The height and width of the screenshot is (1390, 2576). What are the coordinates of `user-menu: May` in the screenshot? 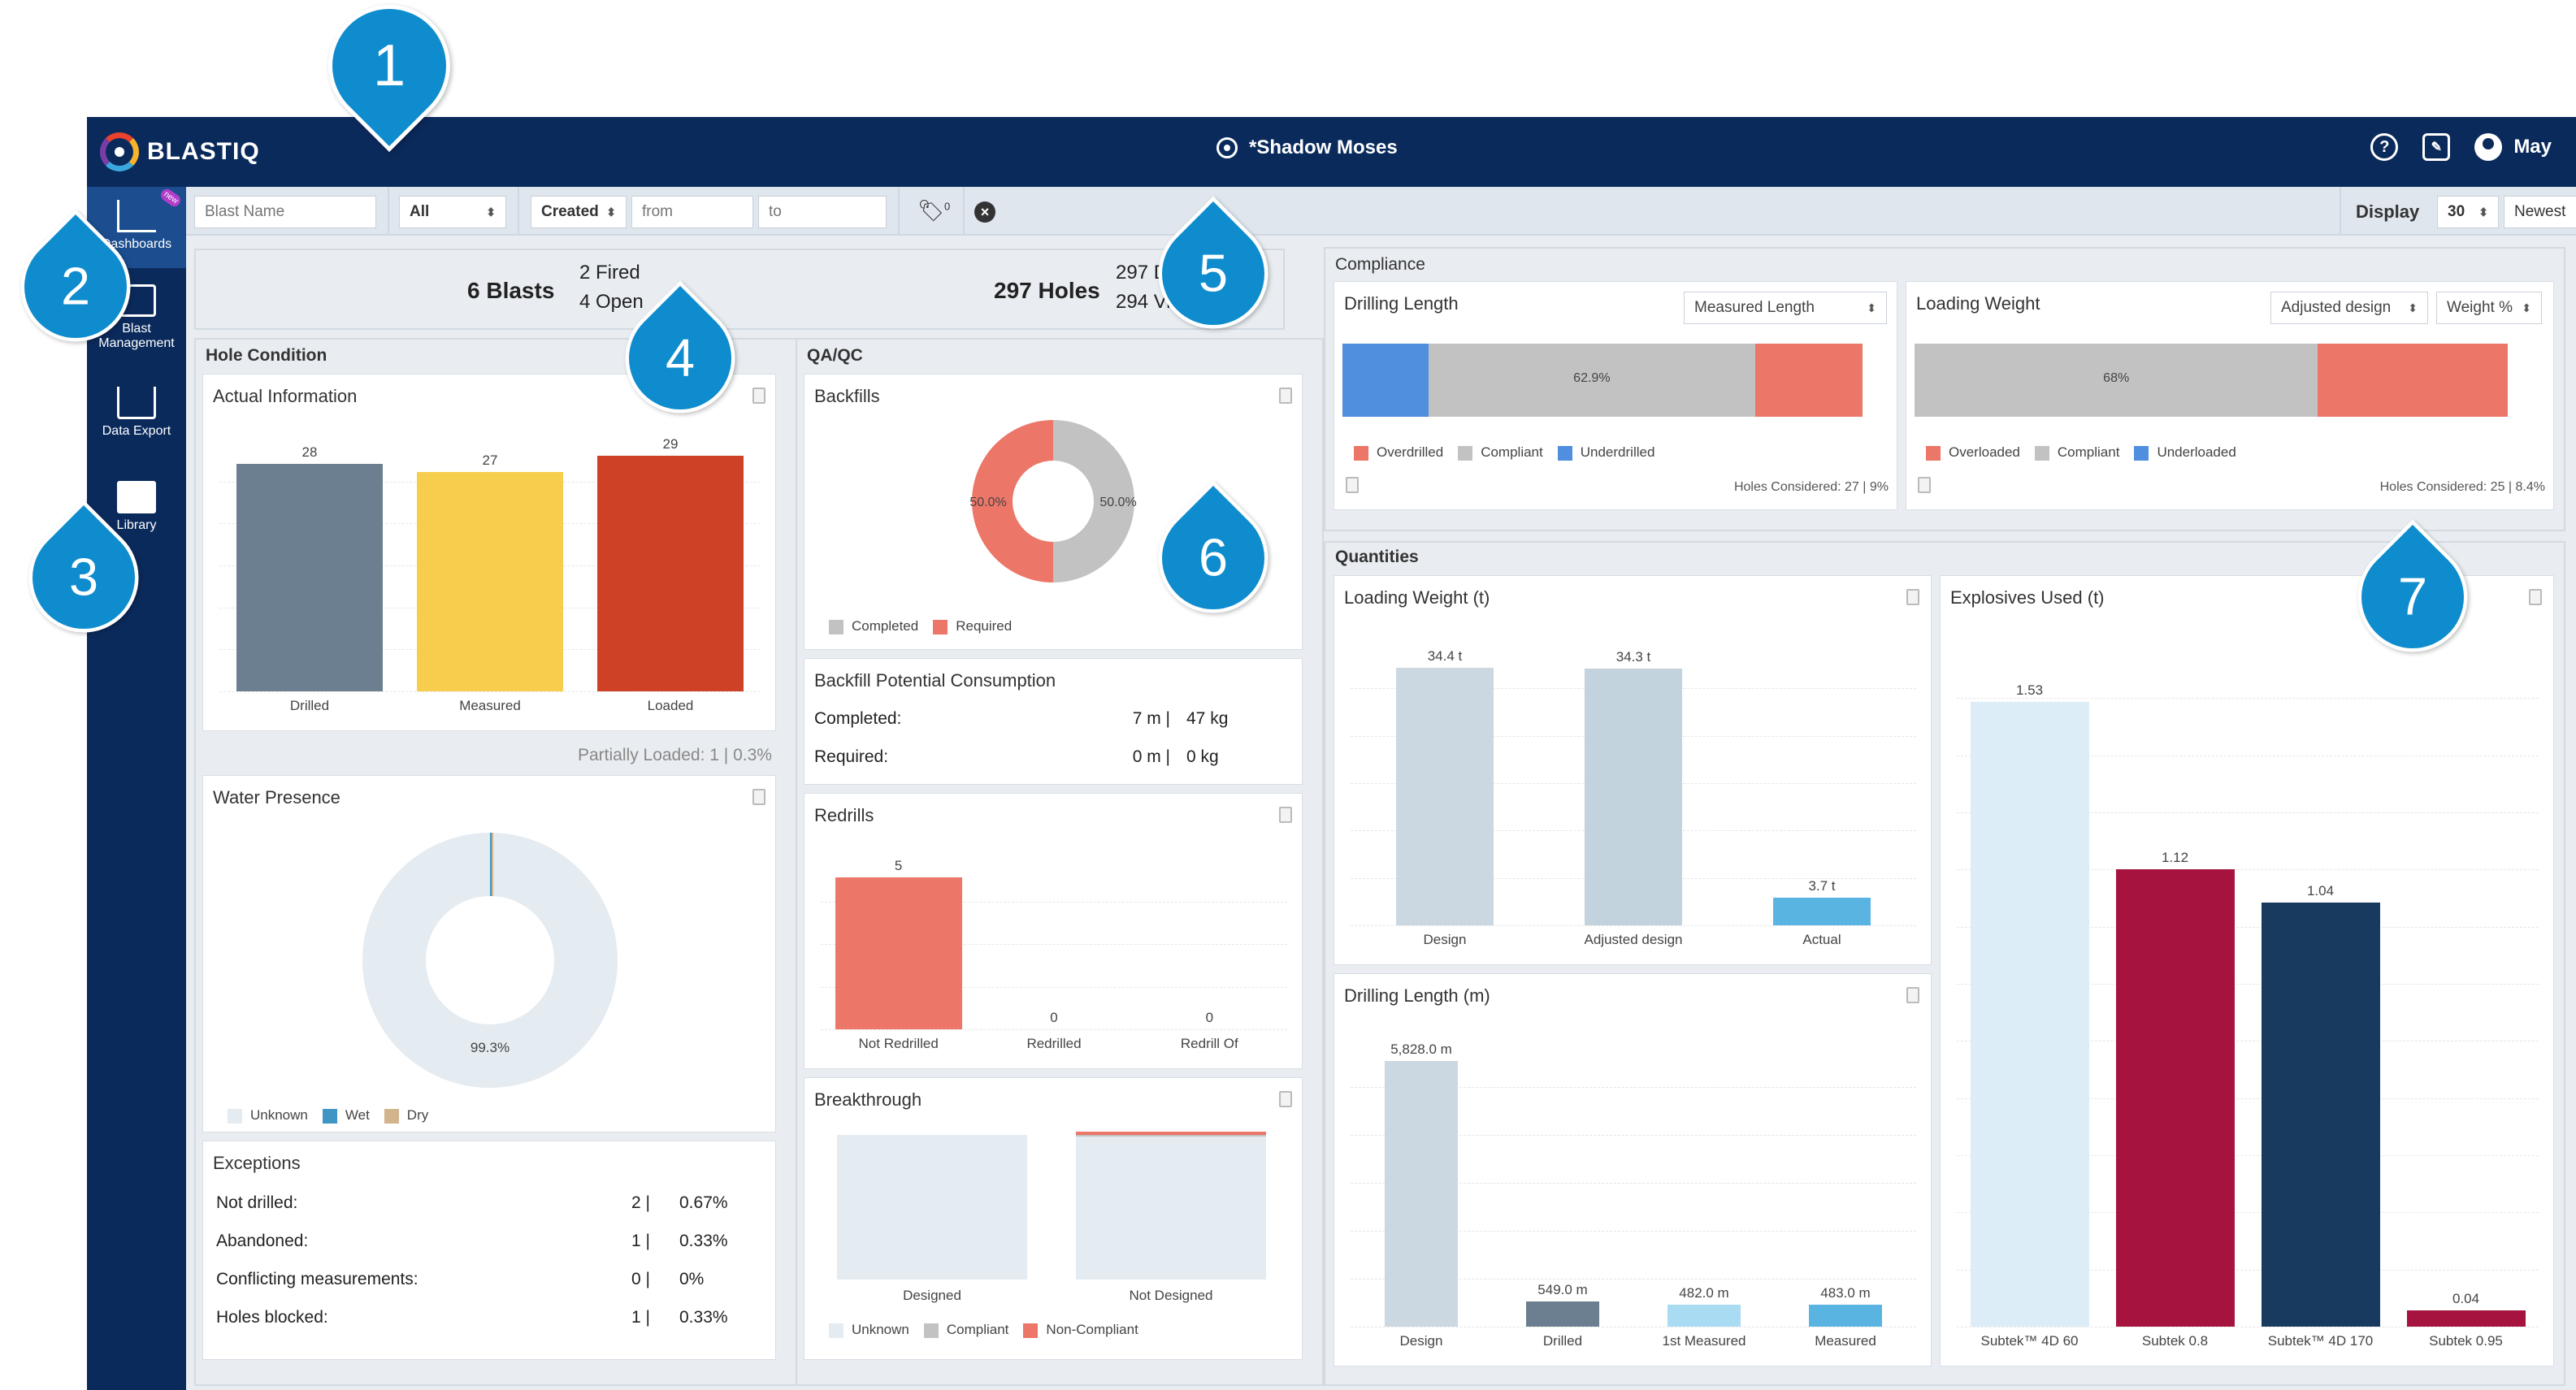 It's located at (2513, 147).